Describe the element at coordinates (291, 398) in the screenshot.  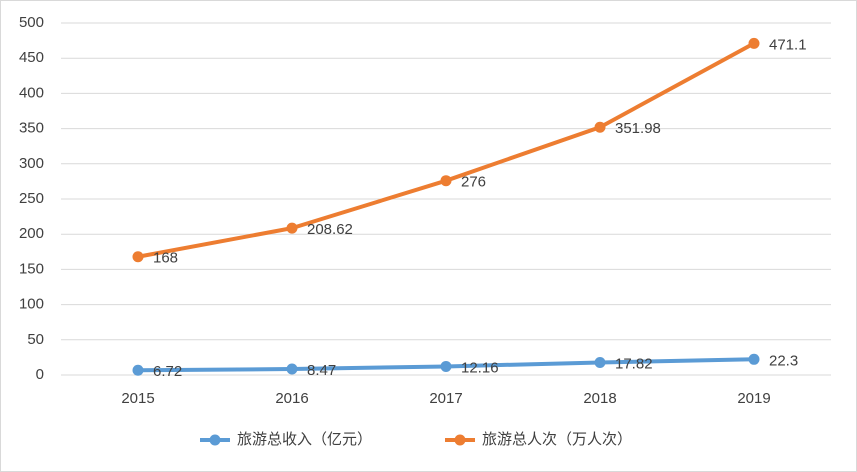
I see `x-tick-label: 2016` at that location.